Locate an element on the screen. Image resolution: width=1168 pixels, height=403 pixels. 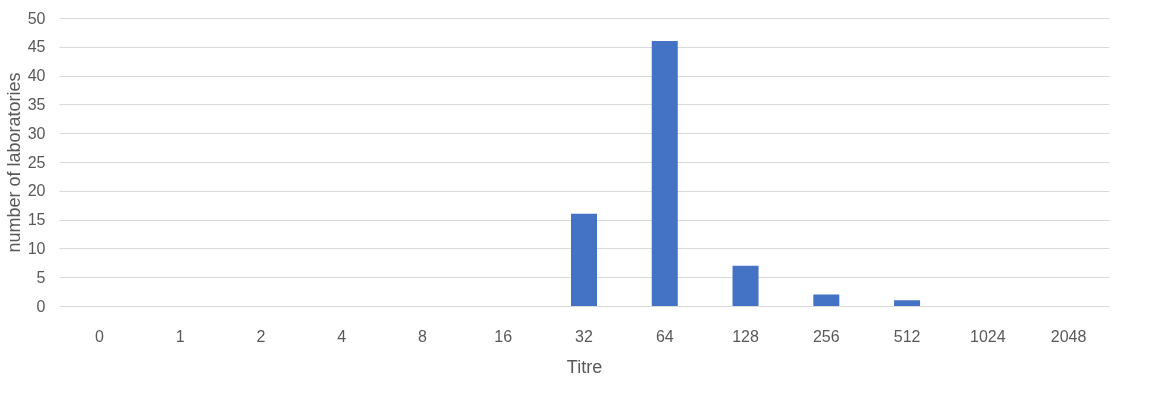
x-tick-label: 4 is located at coordinates (342, 336).